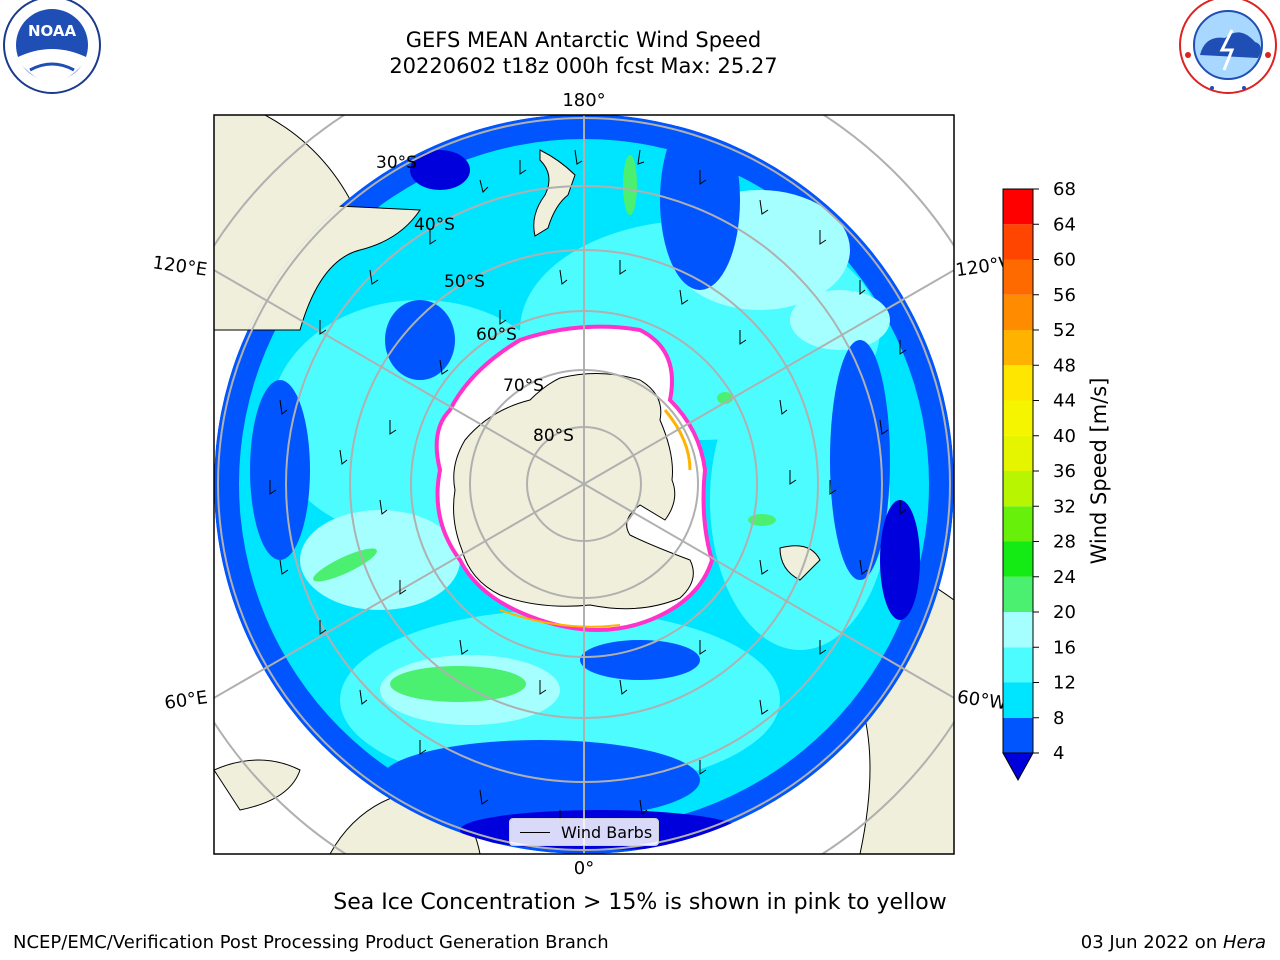 This screenshot has width=1280, height=960. What do you see at coordinates (1064, 189) in the screenshot?
I see `colorbar-tick-label: 68` at bounding box center [1064, 189].